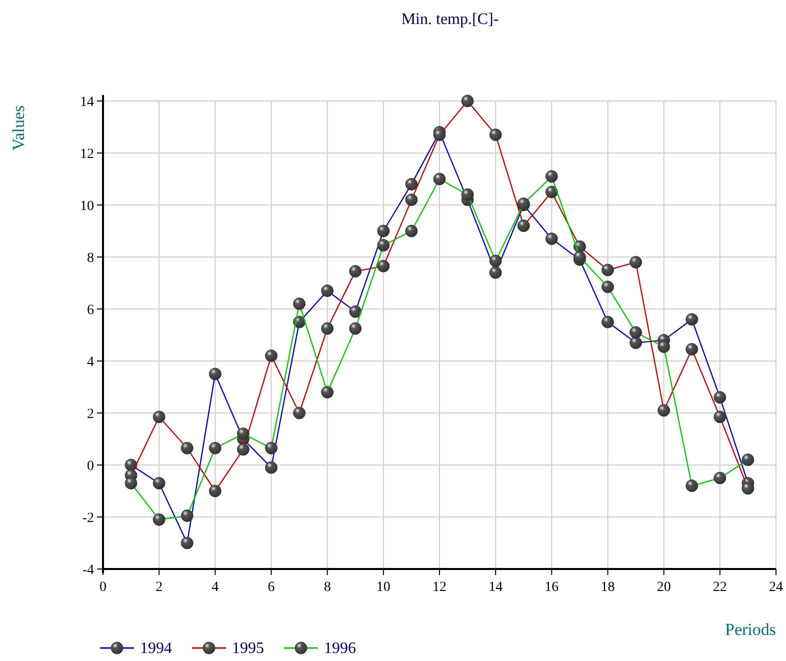  I want to click on x-tick-label: 12, so click(439, 587).